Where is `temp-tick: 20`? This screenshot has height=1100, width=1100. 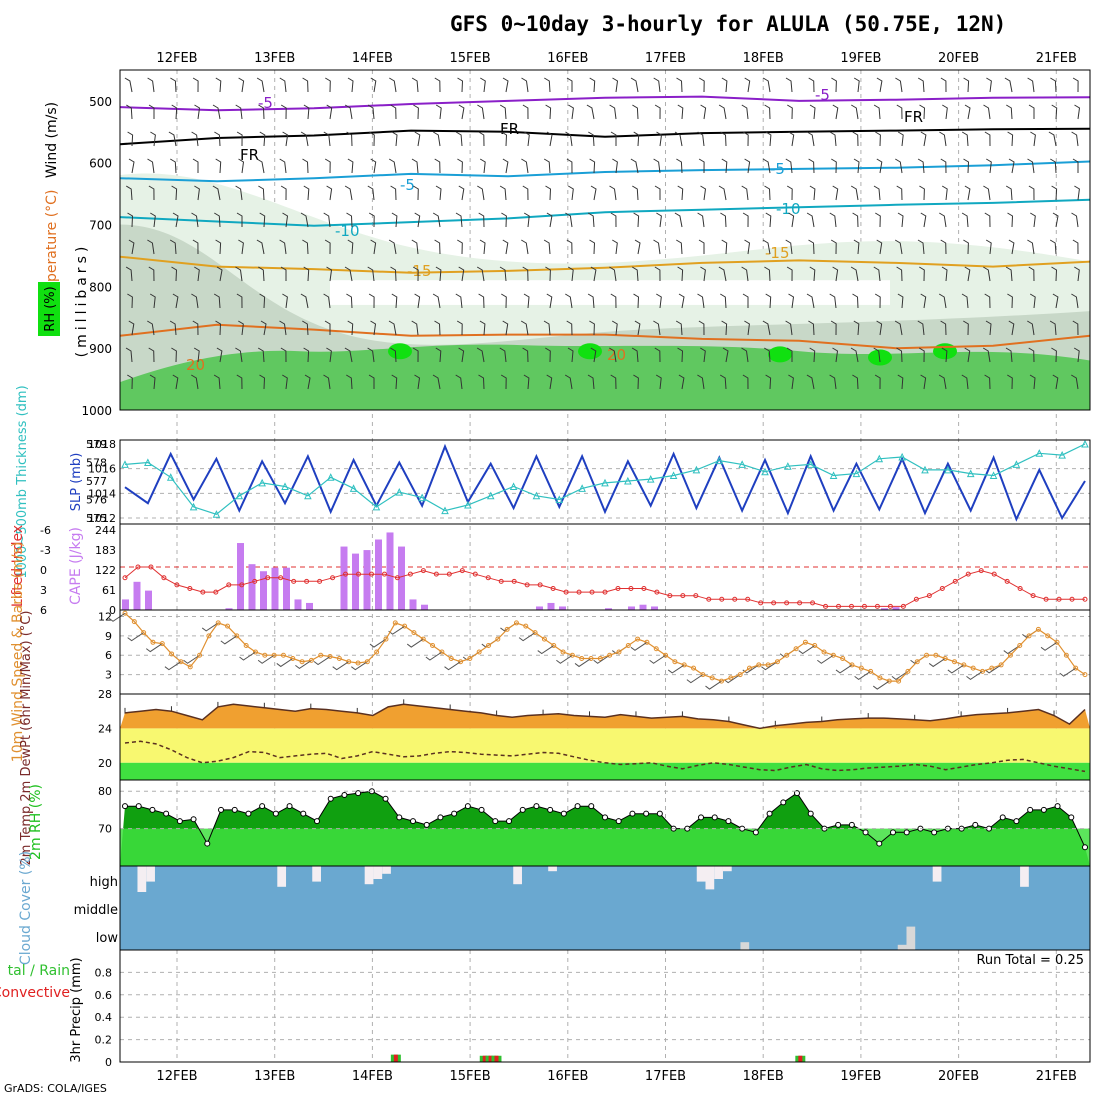 temp-tick: 20 is located at coordinates (105, 763).